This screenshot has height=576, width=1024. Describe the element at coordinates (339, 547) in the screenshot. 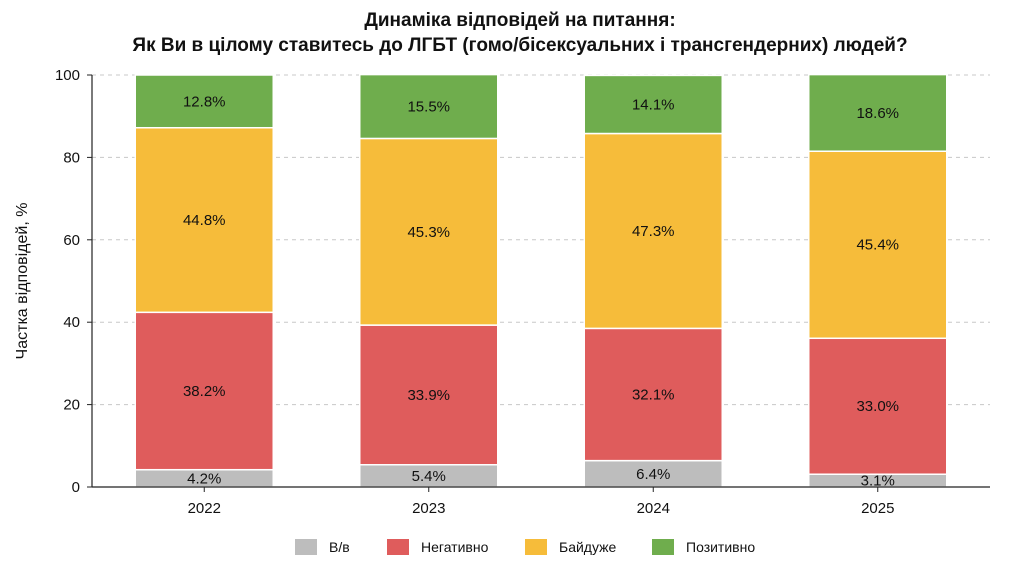

I see `legend-label: В/в` at that location.